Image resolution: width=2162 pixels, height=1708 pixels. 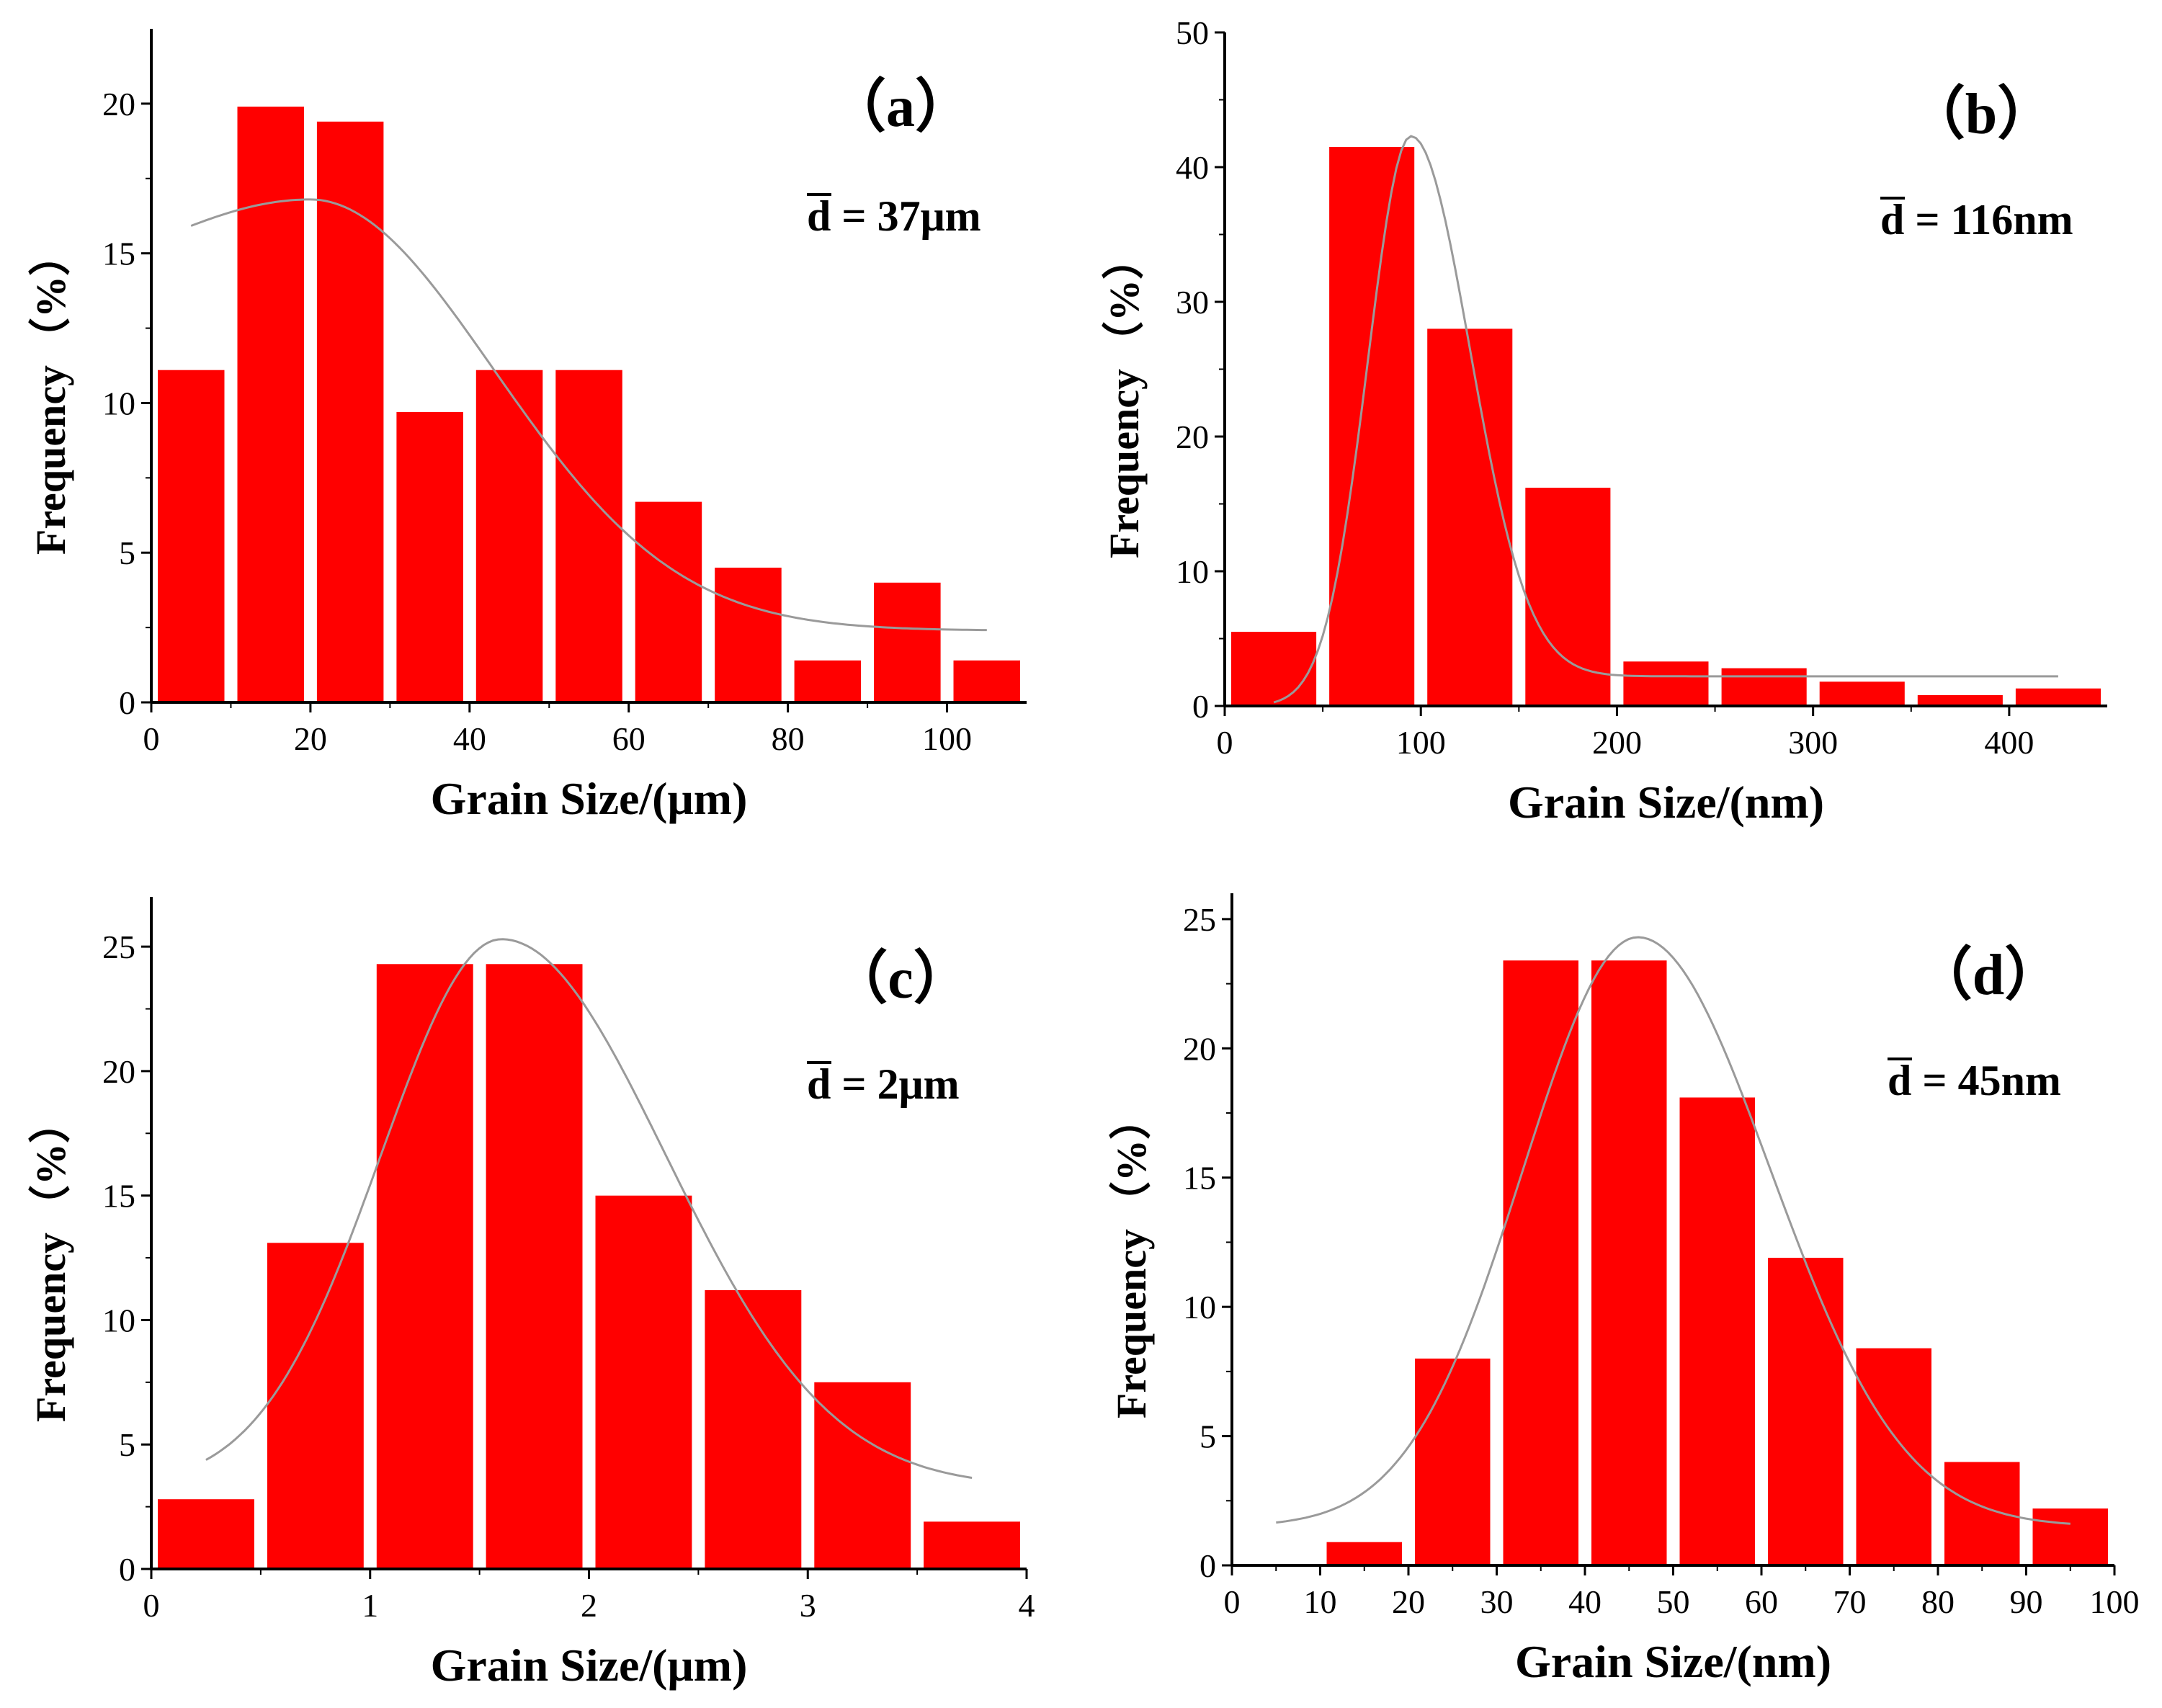 I want to click on mean-grain-size-label: d = 116nm, so click(x=1976, y=219).